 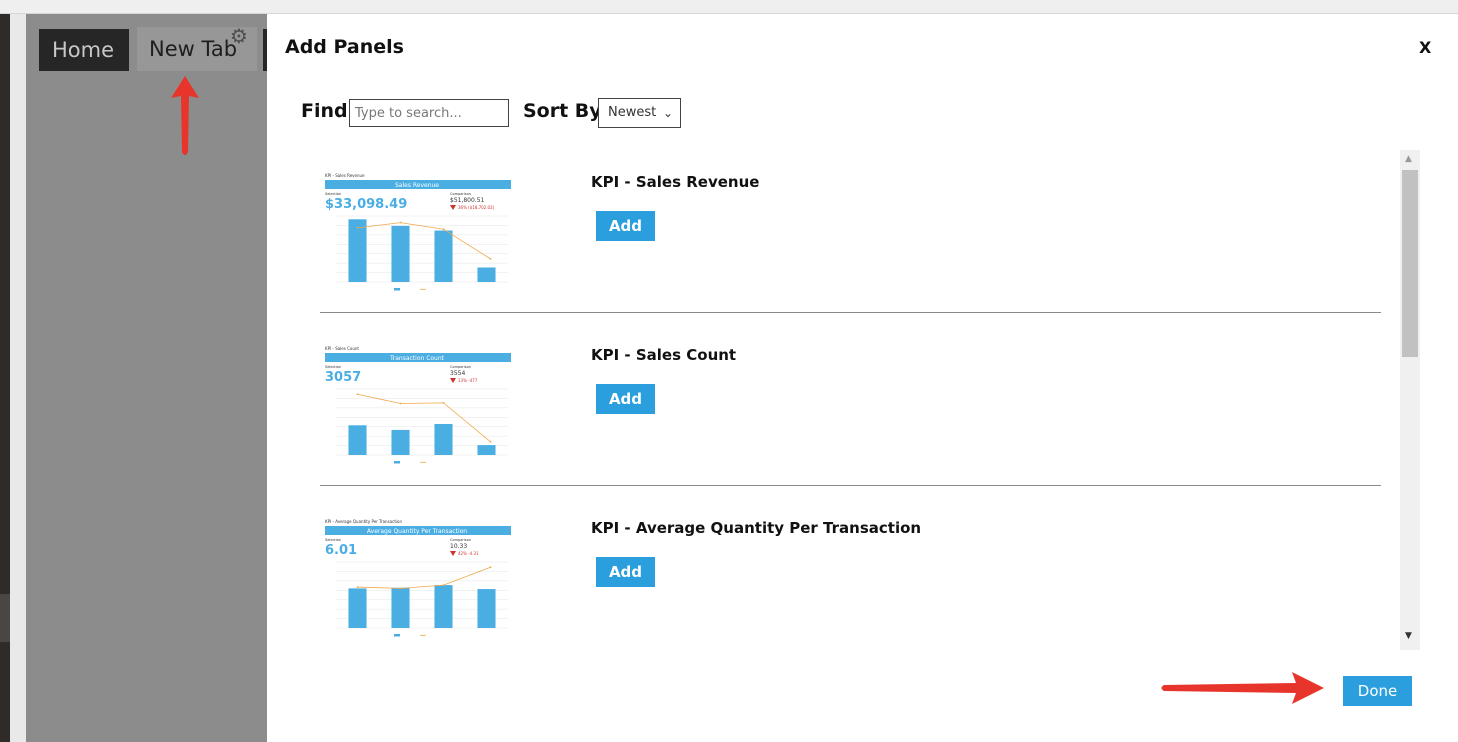 I want to click on chevron-down-icon: ⌄, so click(x=667, y=113).